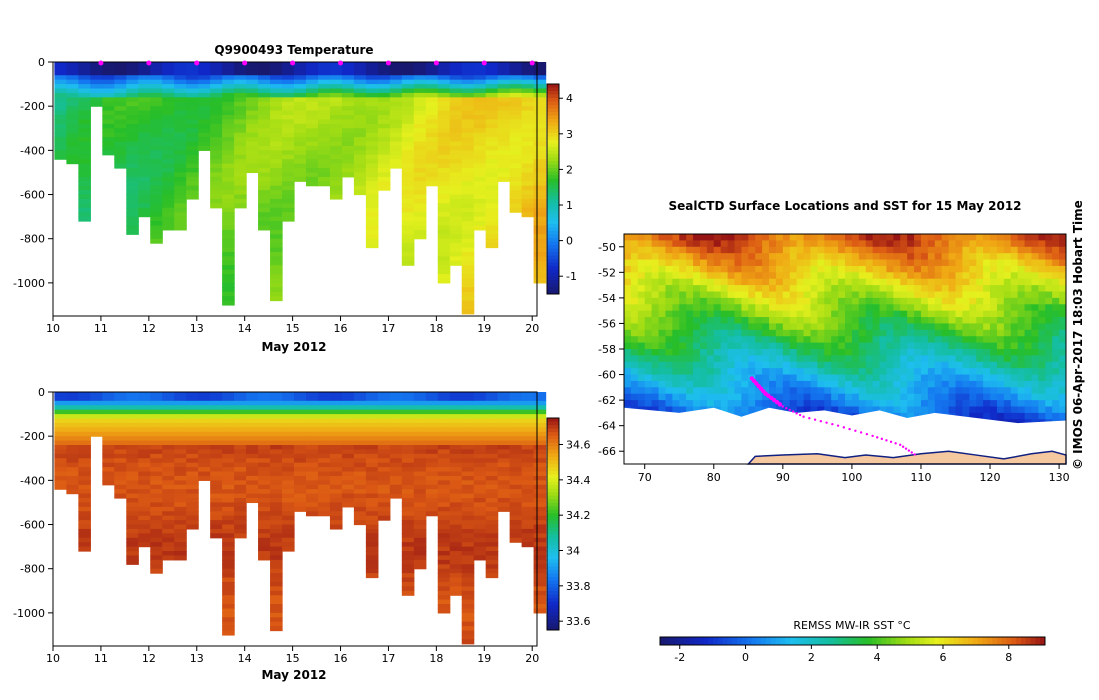  I want to click on profile-marker, so click(101, 63).